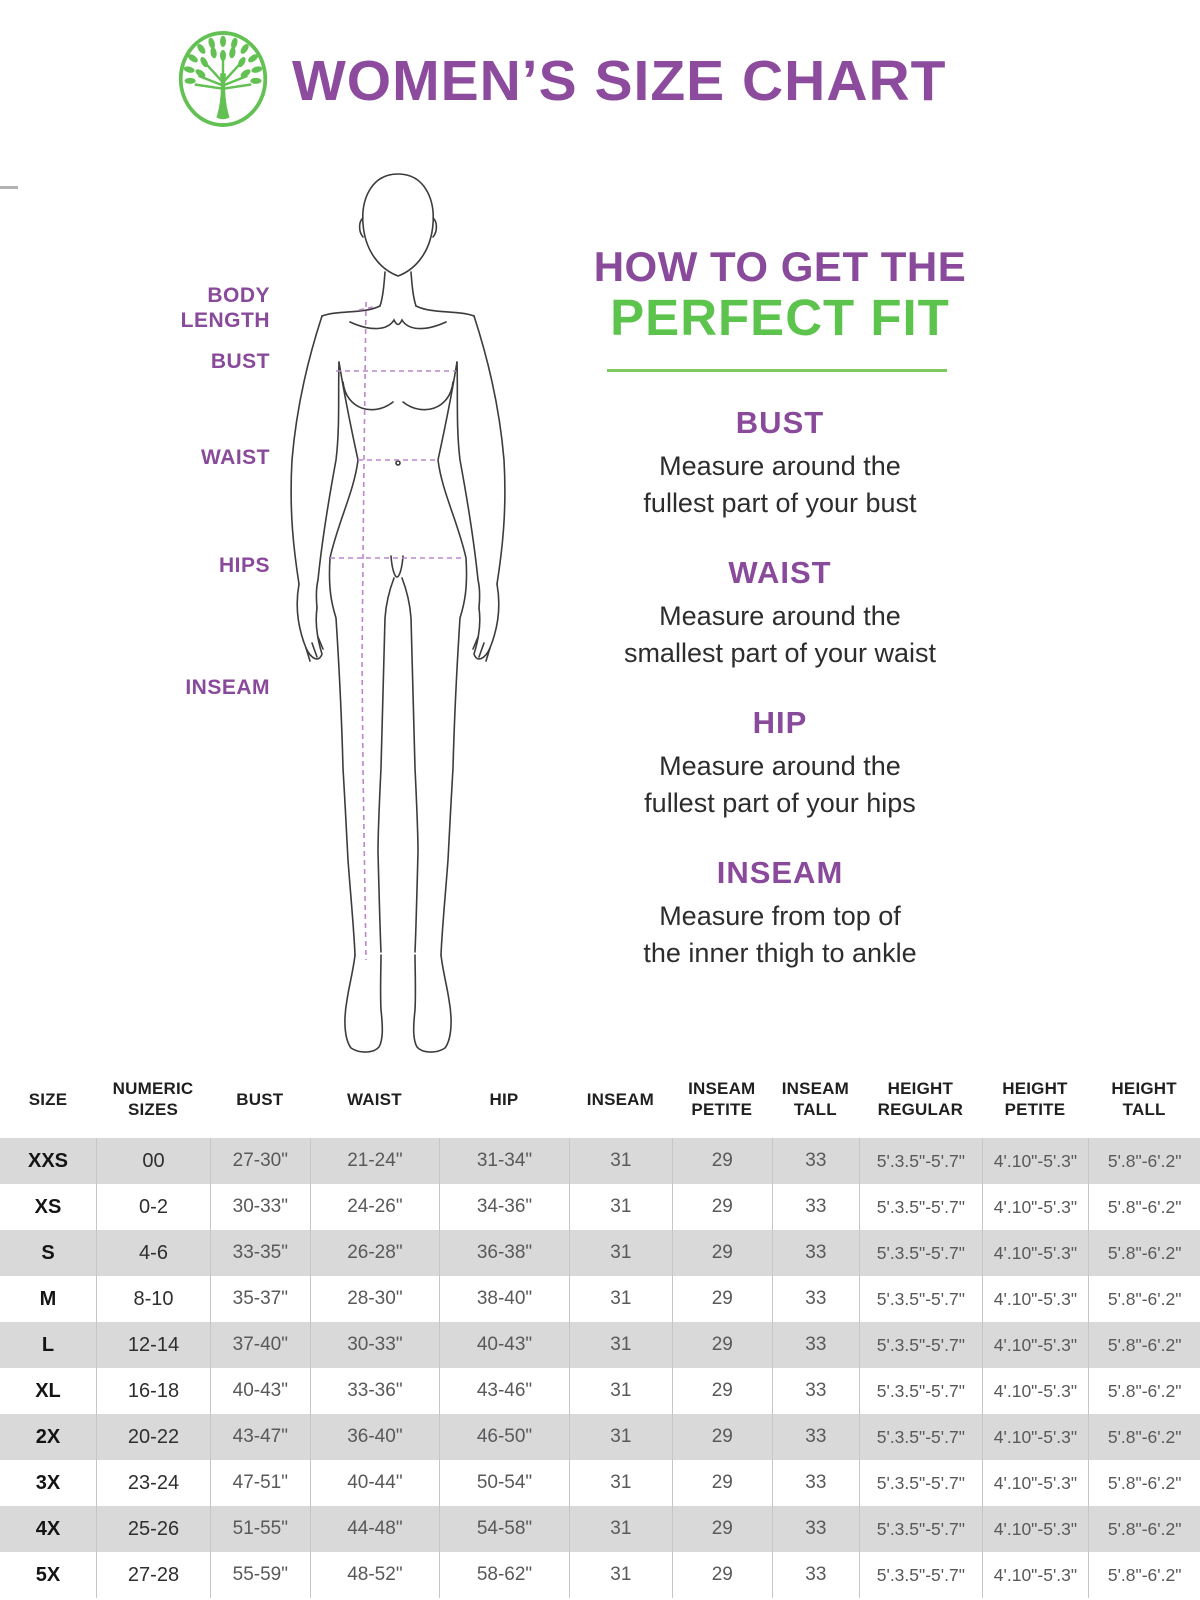 This screenshot has height=1600, width=1200. What do you see at coordinates (780, 317) in the screenshot?
I see `guide-heading-line2: PERFECT FIT` at bounding box center [780, 317].